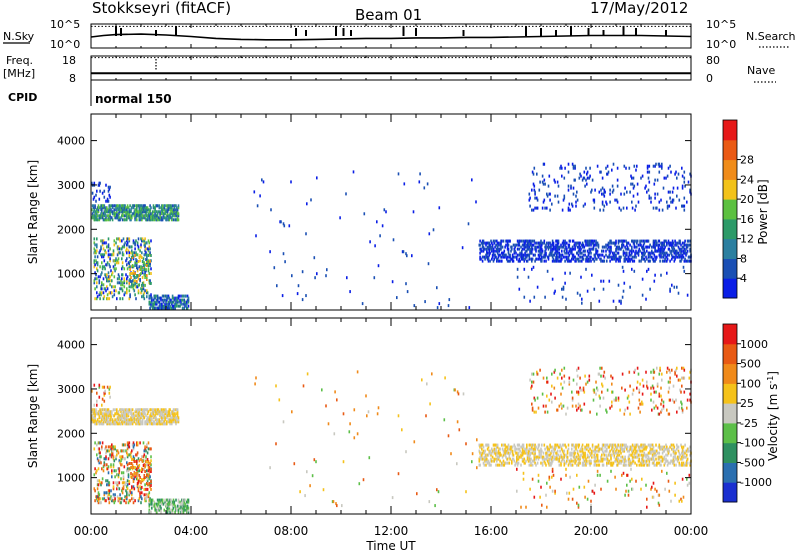  Describe the element at coordinates (161, 8) in the screenshot. I see `station-title: Stokkseyri (fitACF)` at that location.